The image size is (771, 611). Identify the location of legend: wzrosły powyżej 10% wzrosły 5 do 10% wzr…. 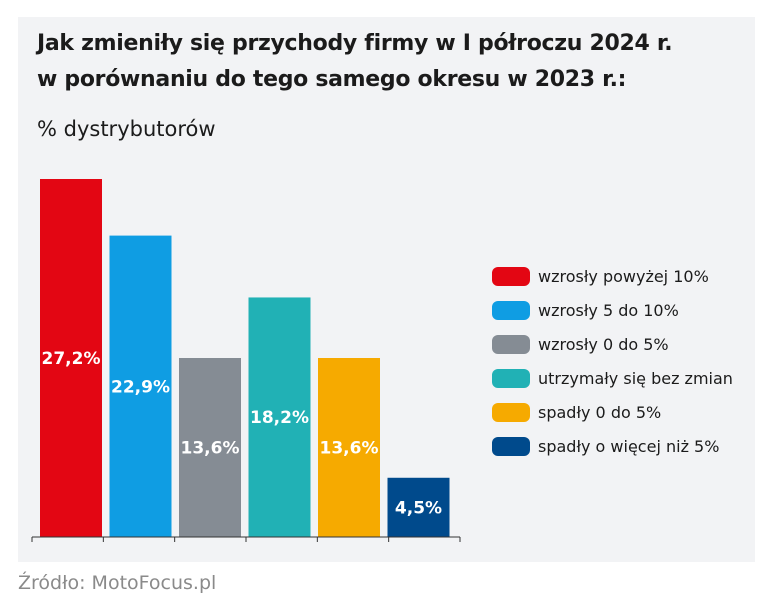
(612, 365).